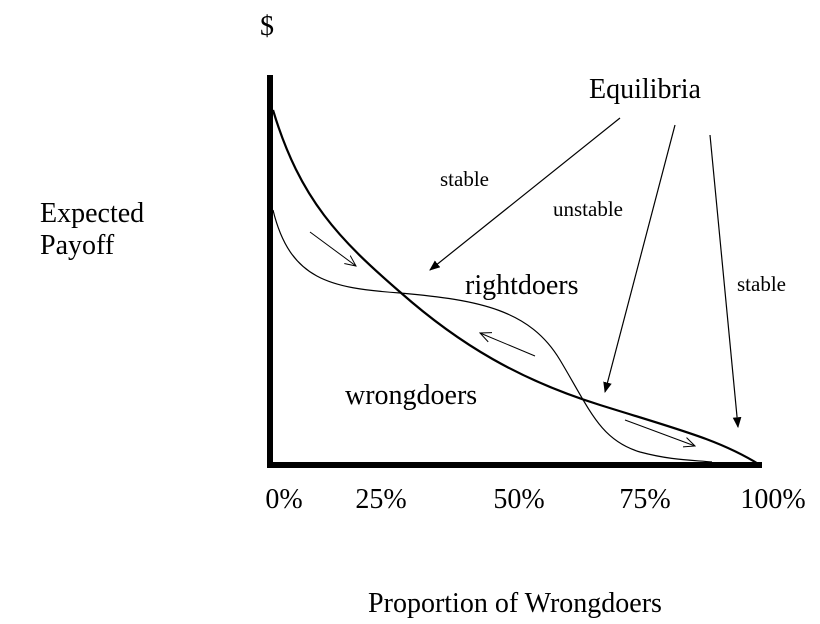 The image size is (820, 624). What do you see at coordinates (515, 603) in the screenshot?
I see `x-label: Proportion of Wrongdoers` at bounding box center [515, 603].